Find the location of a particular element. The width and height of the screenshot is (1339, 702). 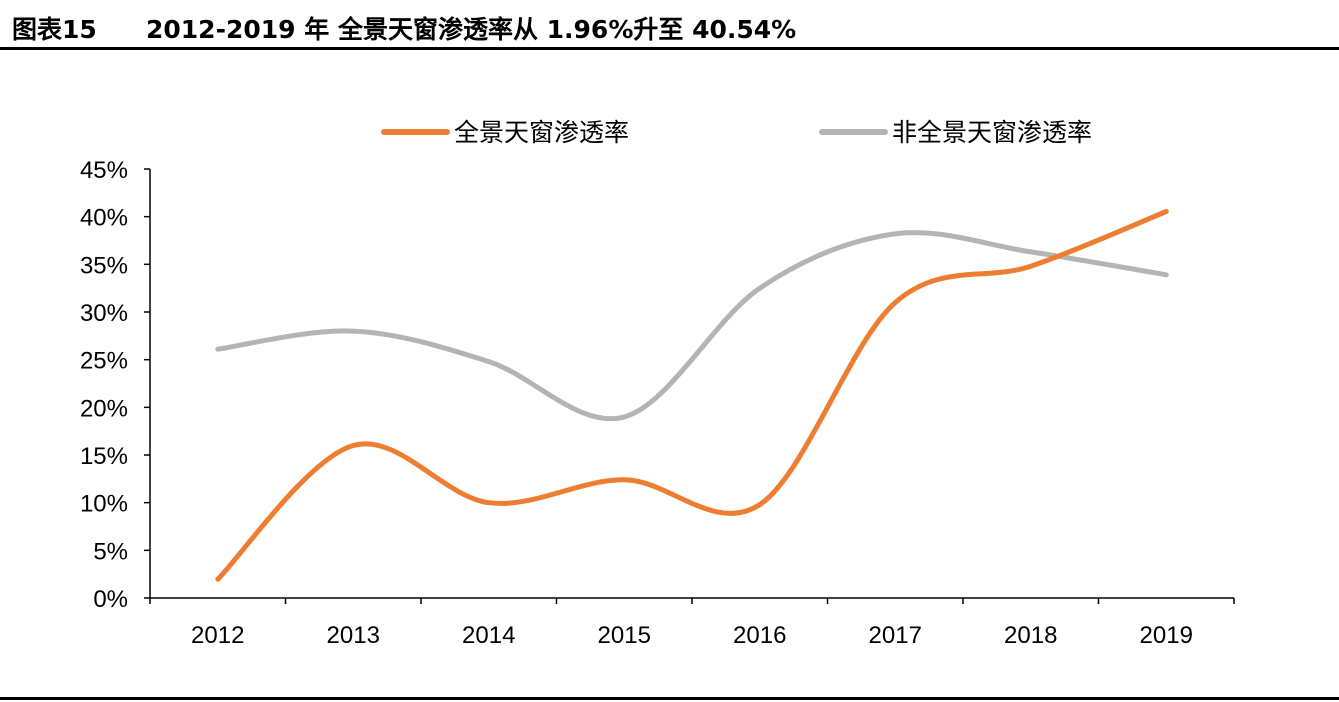

y-tick-label: 40% is located at coordinates (104, 218).